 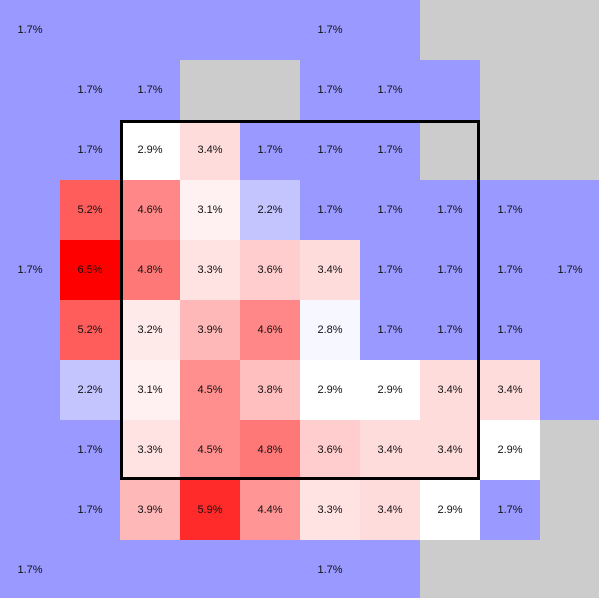 I want to click on cell-value-label: 2.8%, so click(x=330, y=330).